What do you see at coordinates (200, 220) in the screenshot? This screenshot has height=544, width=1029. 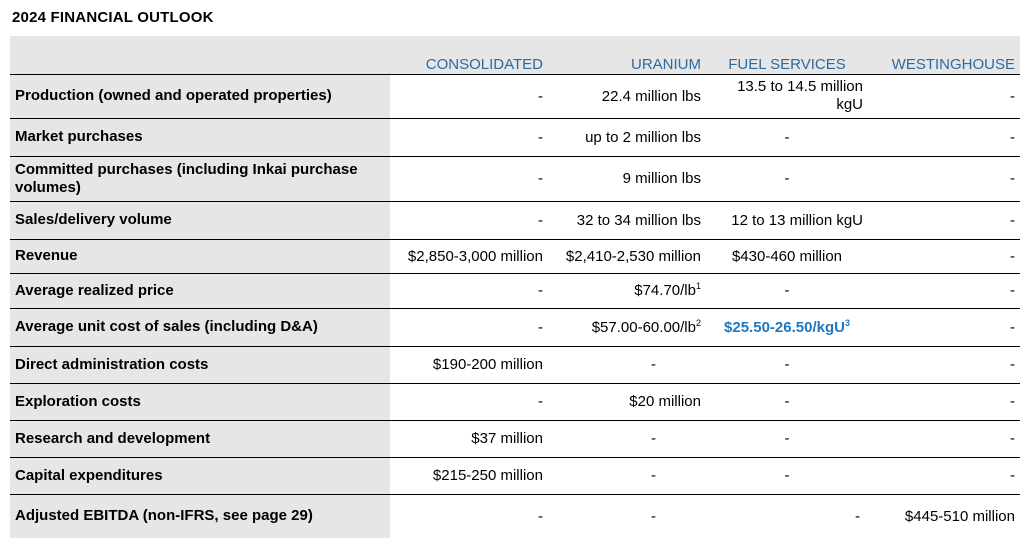 I see `row-label: Sales/delivery volume` at bounding box center [200, 220].